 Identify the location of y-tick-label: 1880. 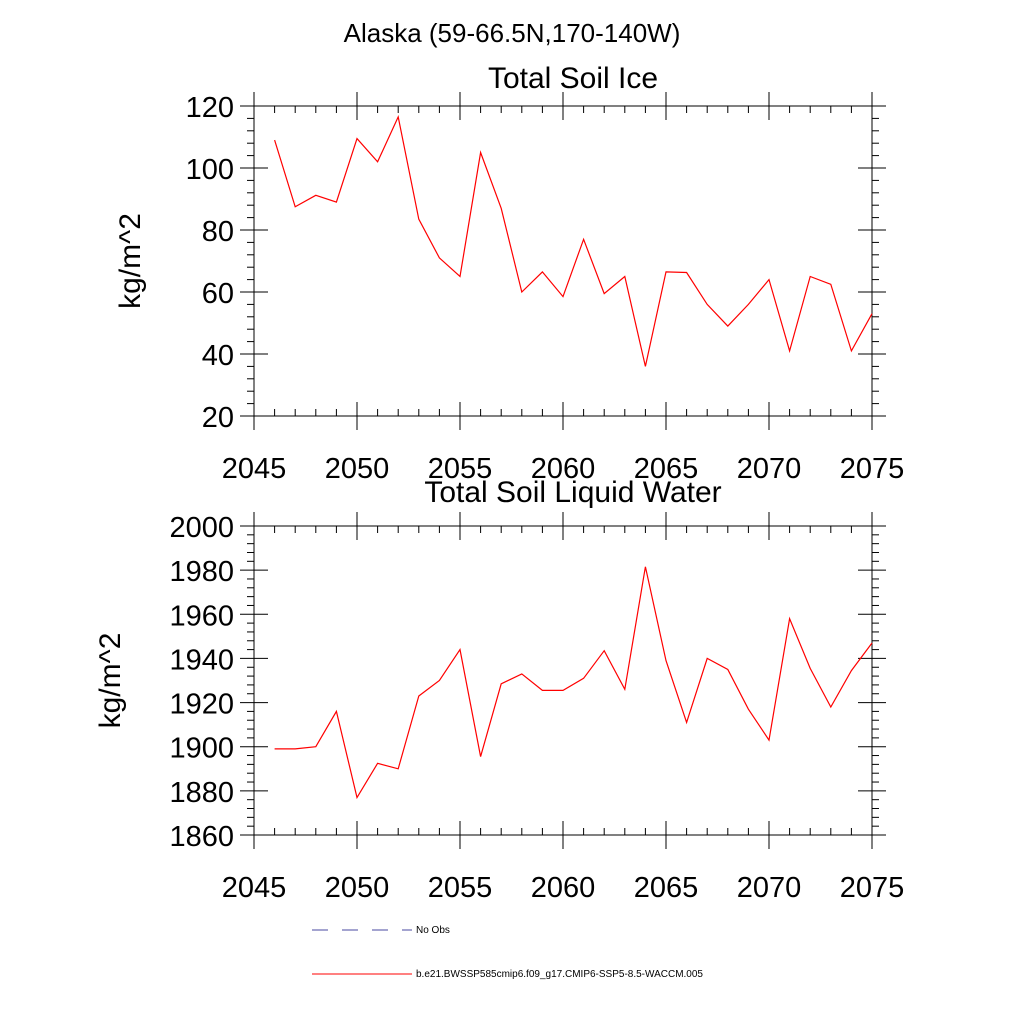
(201, 793).